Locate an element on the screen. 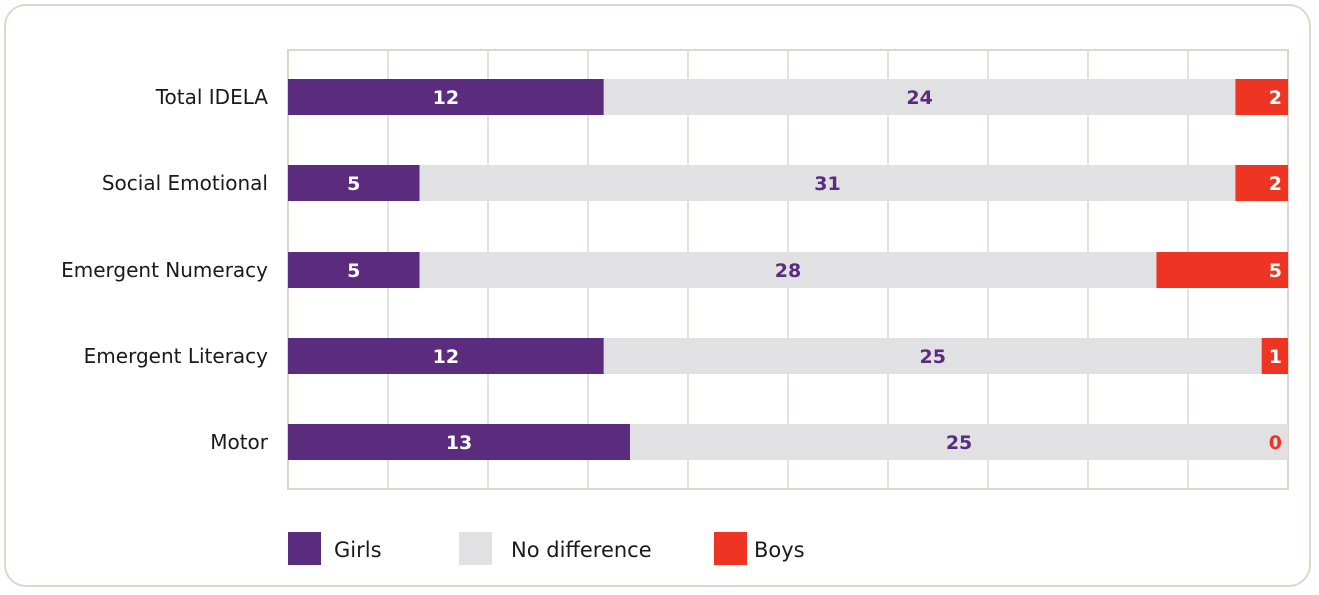 Image resolution: width=1319 pixels, height=595 pixels. data-label: 31 is located at coordinates (827, 184).